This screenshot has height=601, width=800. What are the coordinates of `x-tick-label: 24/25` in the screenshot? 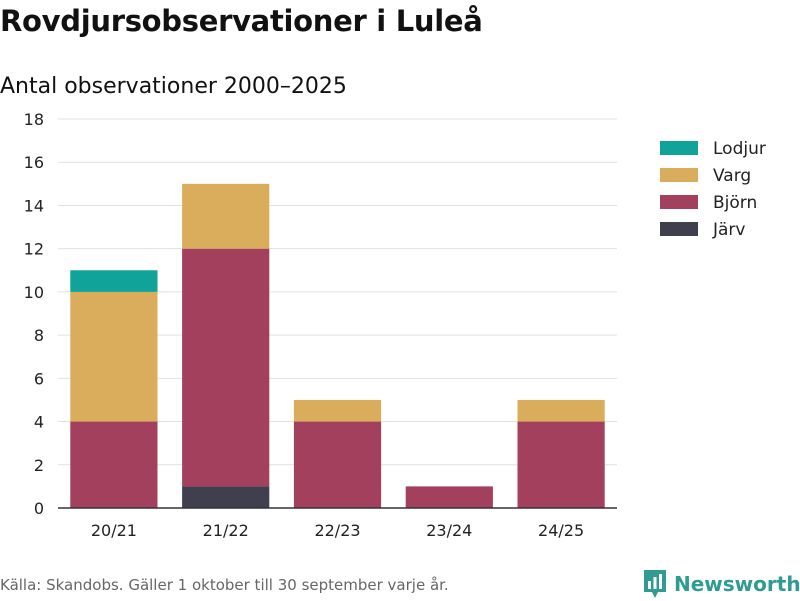 It's located at (561, 530).